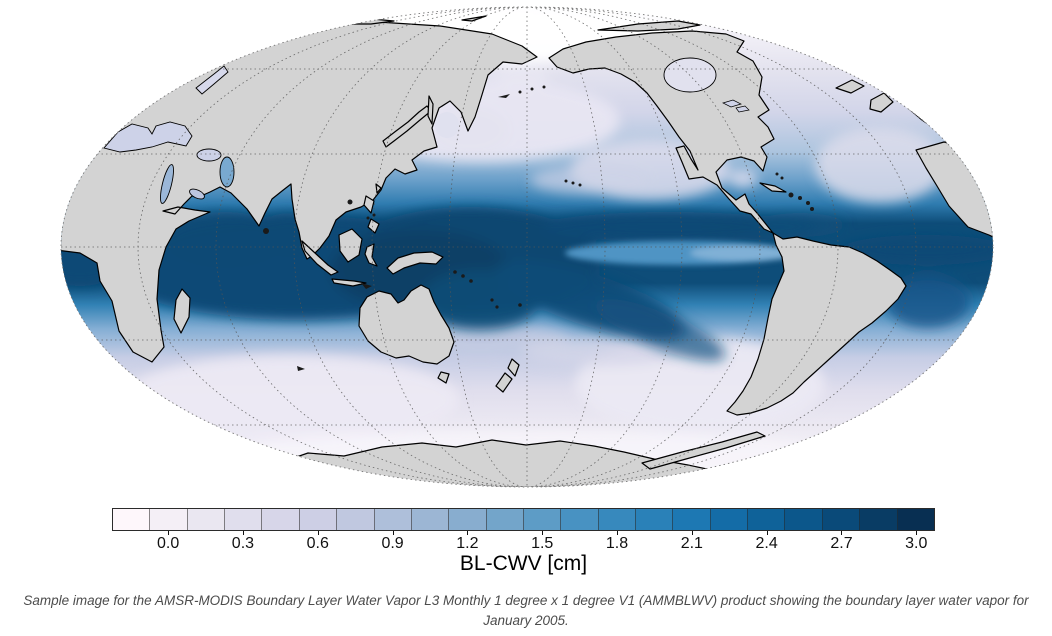 Image resolution: width=1052 pixels, height=636 pixels. I want to click on great-lakes, so click(736, 106).